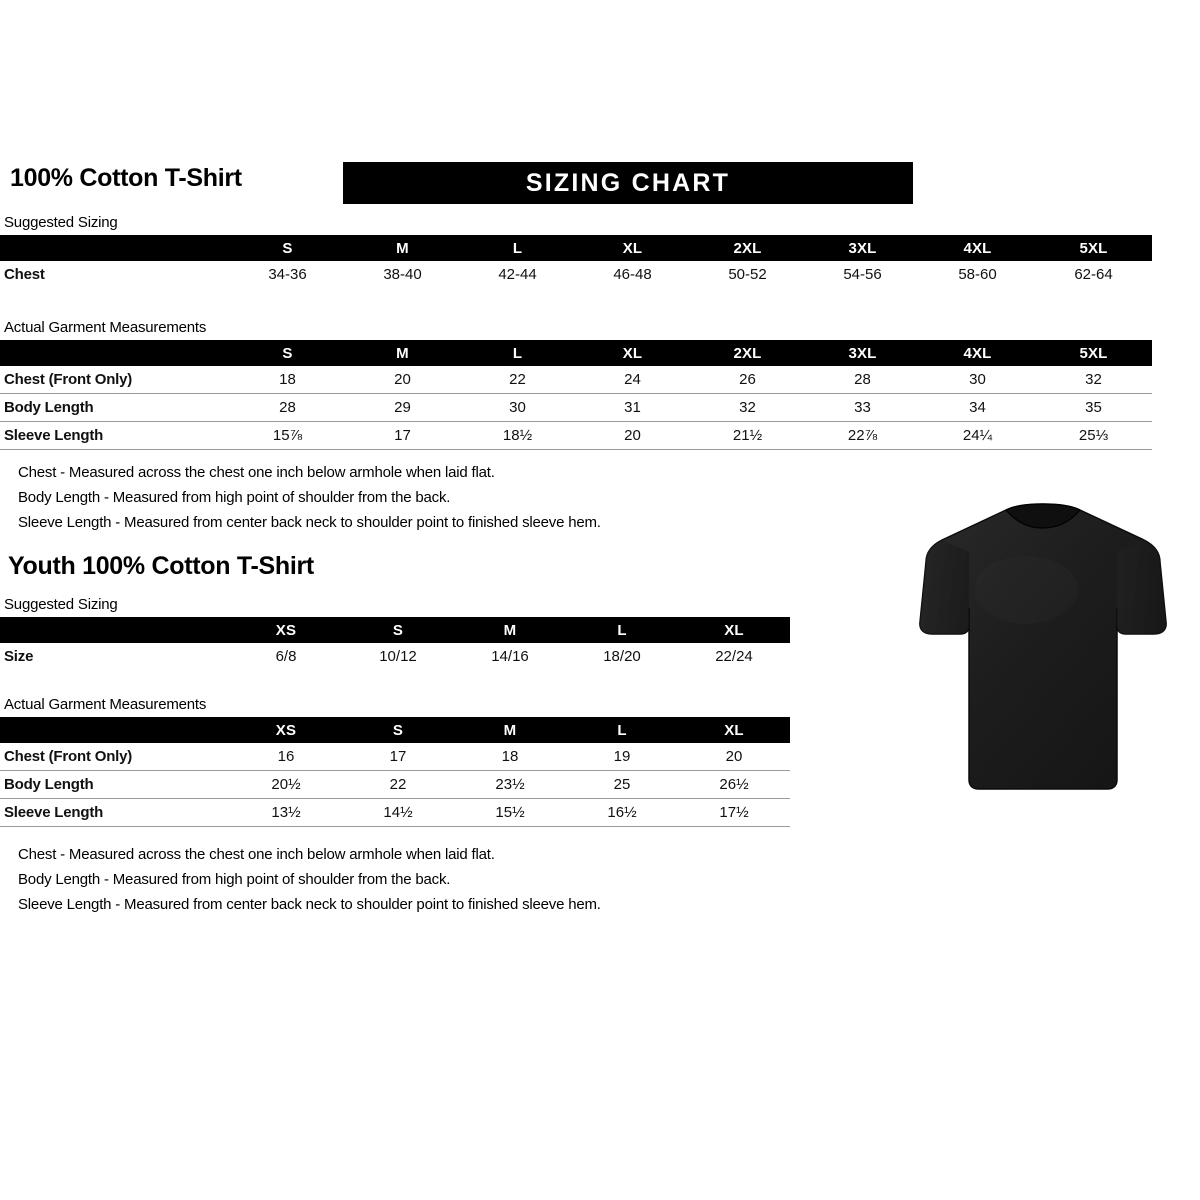  Describe the element at coordinates (747, 379) in the screenshot. I see `cell: 26` at that location.